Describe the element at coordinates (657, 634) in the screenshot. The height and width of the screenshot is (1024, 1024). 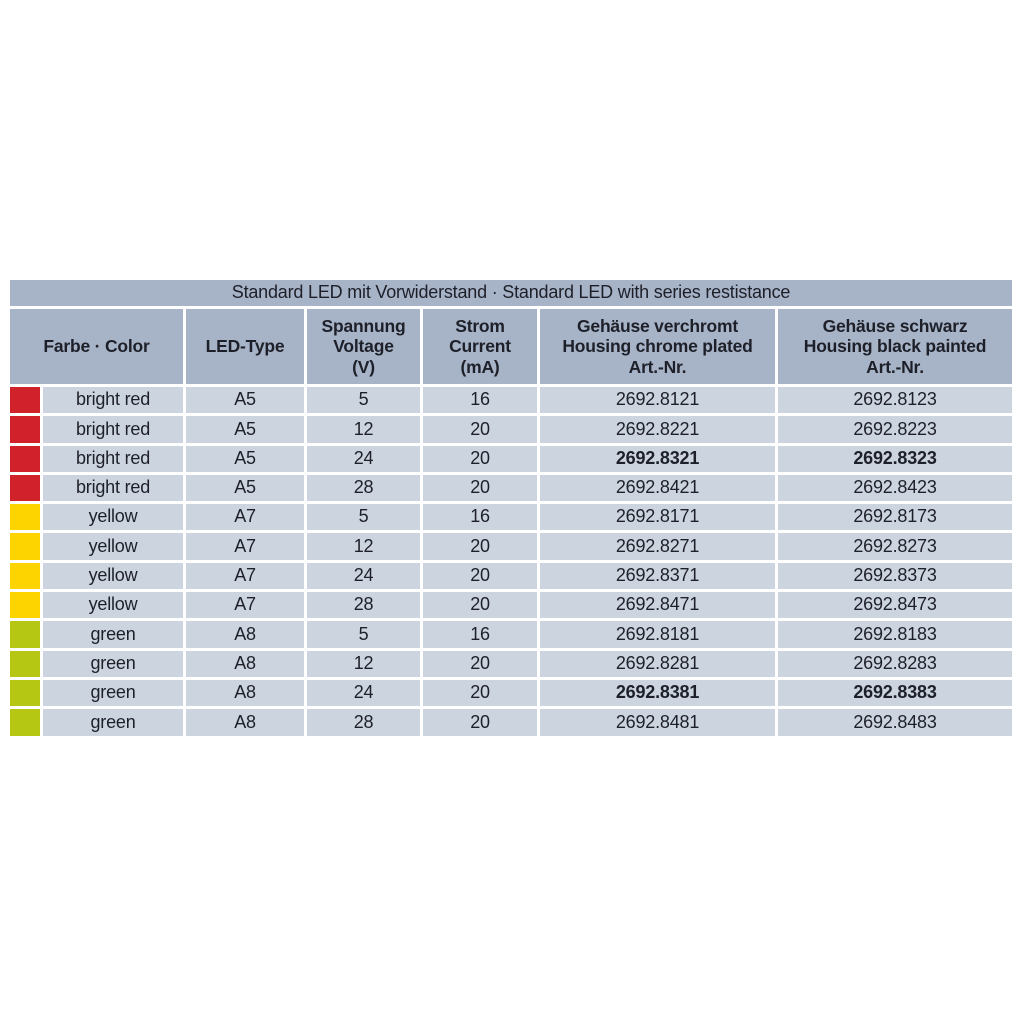
I see `artnr-chrome-cell: 2692.8181` at that location.